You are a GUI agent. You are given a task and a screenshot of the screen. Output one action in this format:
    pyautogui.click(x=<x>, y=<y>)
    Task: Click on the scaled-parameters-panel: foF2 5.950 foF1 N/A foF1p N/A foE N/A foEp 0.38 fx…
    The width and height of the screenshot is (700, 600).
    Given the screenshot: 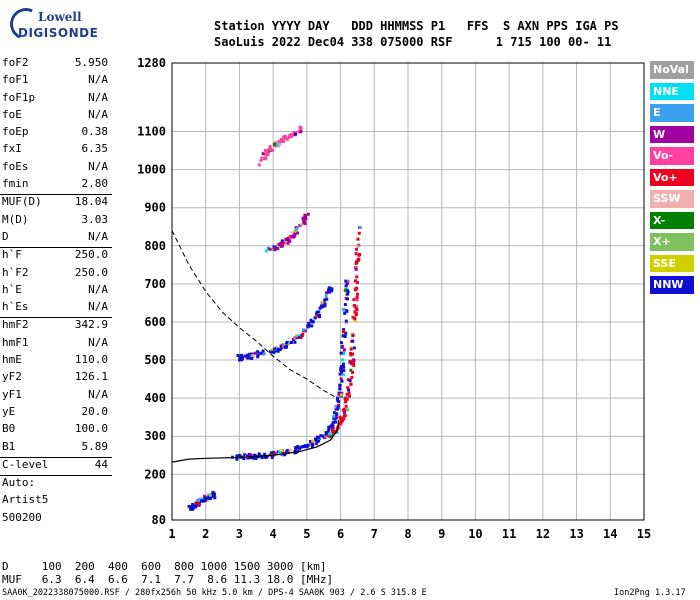 What is the action you would take?
    pyautogui.click(x=56, y=292)
    